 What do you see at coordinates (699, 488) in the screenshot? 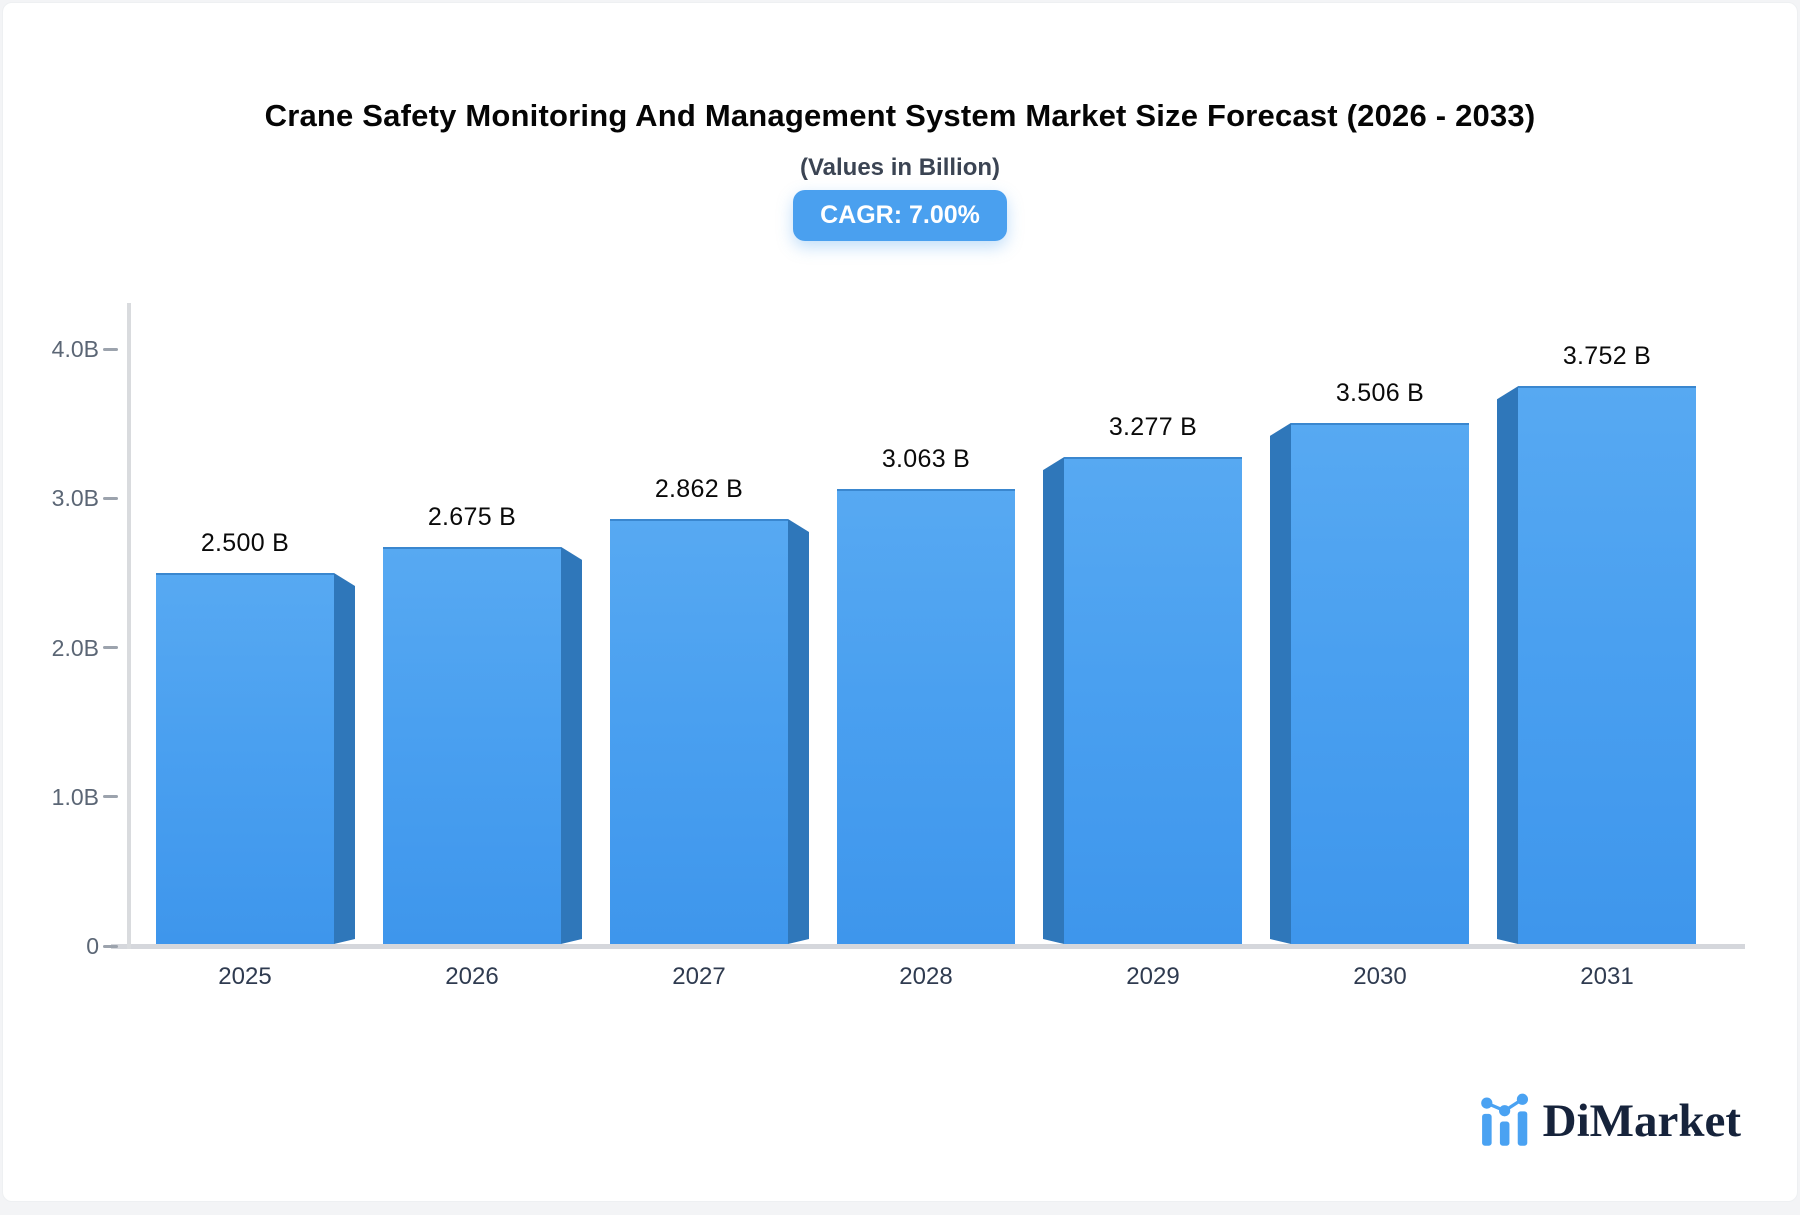
I see `bar-value-label: 2.862 B` at bounding box center [699, 488].